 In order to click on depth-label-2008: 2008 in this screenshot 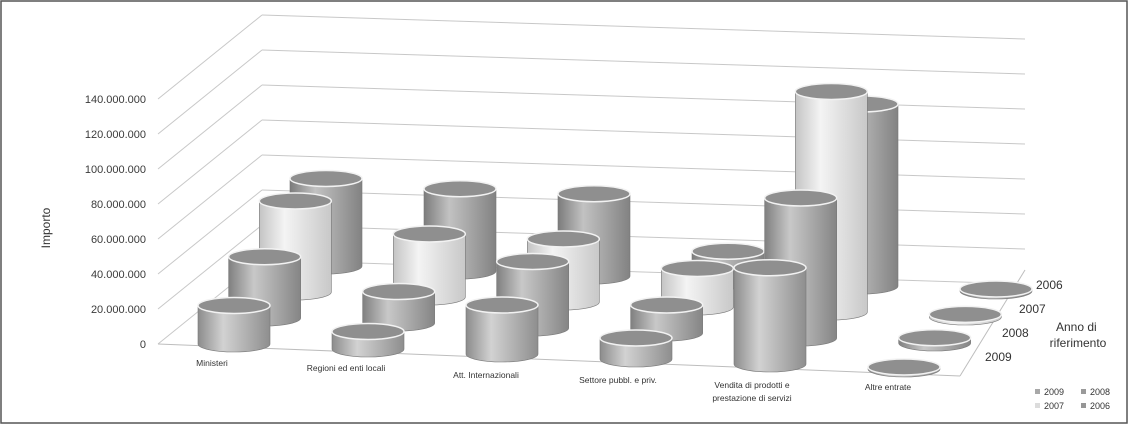, I will do `click(1015, 333)`.